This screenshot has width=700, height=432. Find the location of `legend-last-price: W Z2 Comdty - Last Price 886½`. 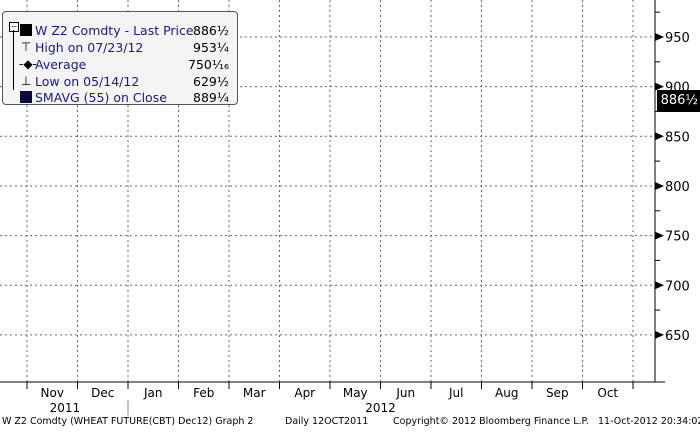

legend-last-price: W Z2 Comdty - Last Price 886½ is located at coordinates (124, 30).